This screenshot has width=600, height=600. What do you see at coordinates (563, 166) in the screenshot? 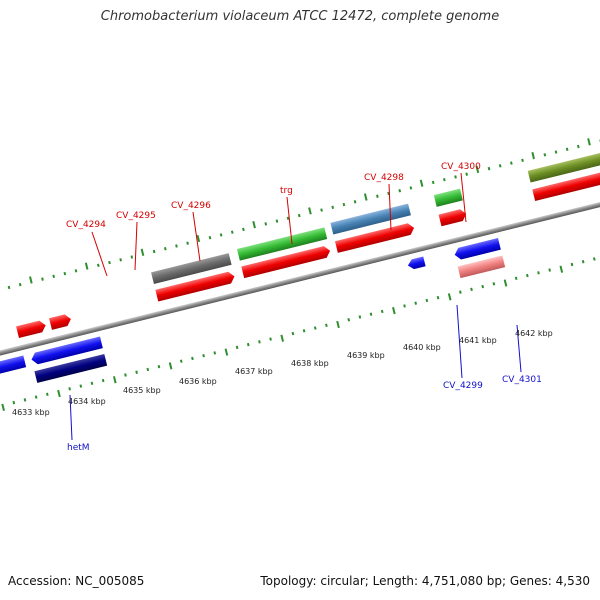
I see `gene-feature-olive` at bounding box center [563, 166].